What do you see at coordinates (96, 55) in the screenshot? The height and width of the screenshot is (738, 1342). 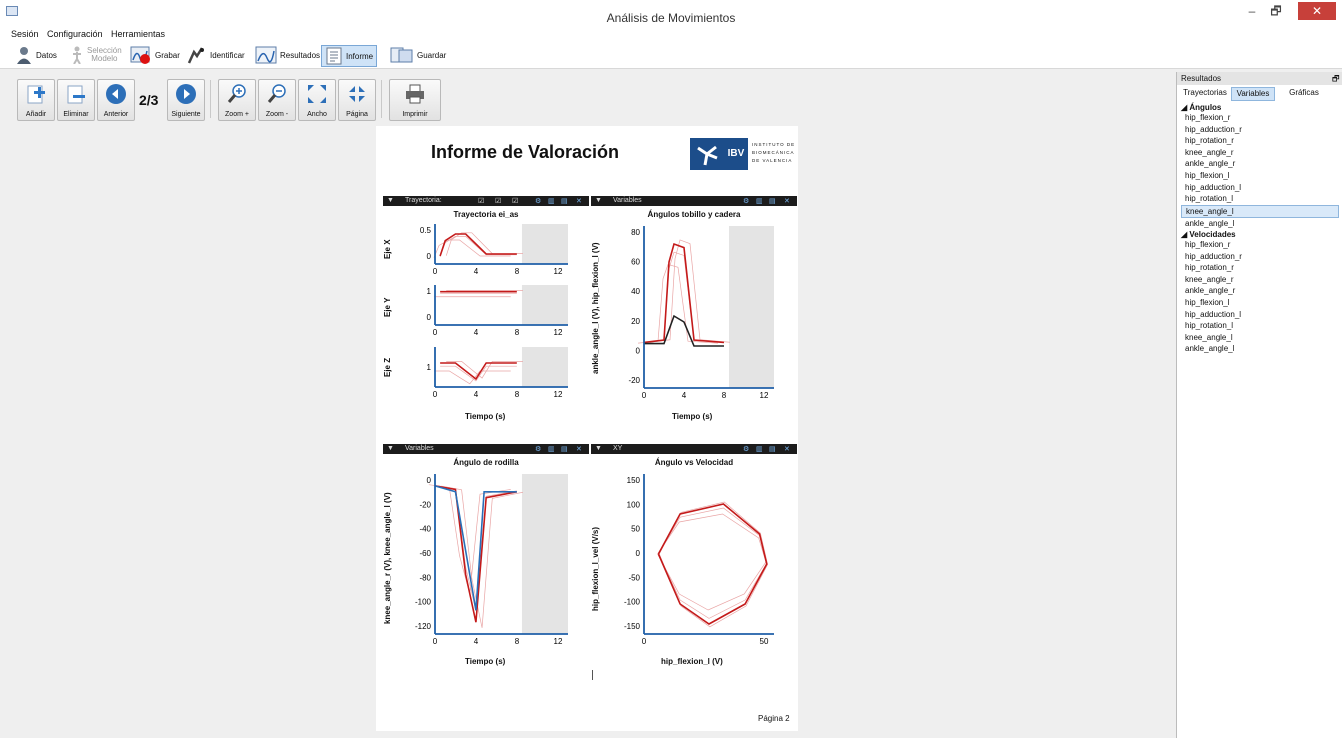 I see `seleccion-modelo-button: Selección Modelo` at bounding box center [96, 55].